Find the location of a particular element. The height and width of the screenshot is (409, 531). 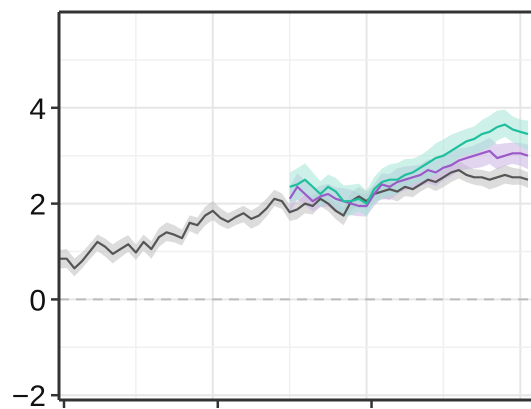

series-3-band is located at coordinates (408, 163).